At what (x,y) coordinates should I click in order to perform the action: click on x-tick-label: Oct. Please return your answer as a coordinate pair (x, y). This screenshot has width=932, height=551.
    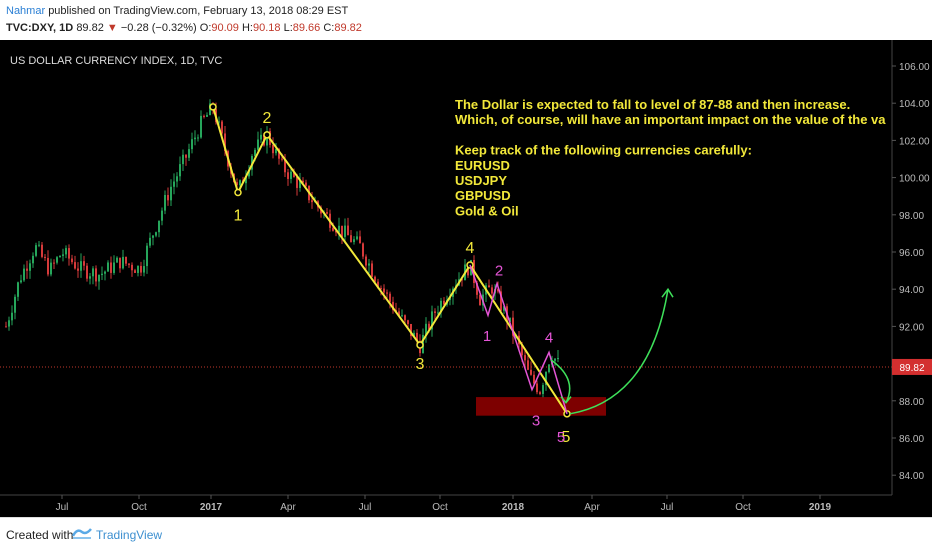
    Looking at the image, I should click on (139, 507).